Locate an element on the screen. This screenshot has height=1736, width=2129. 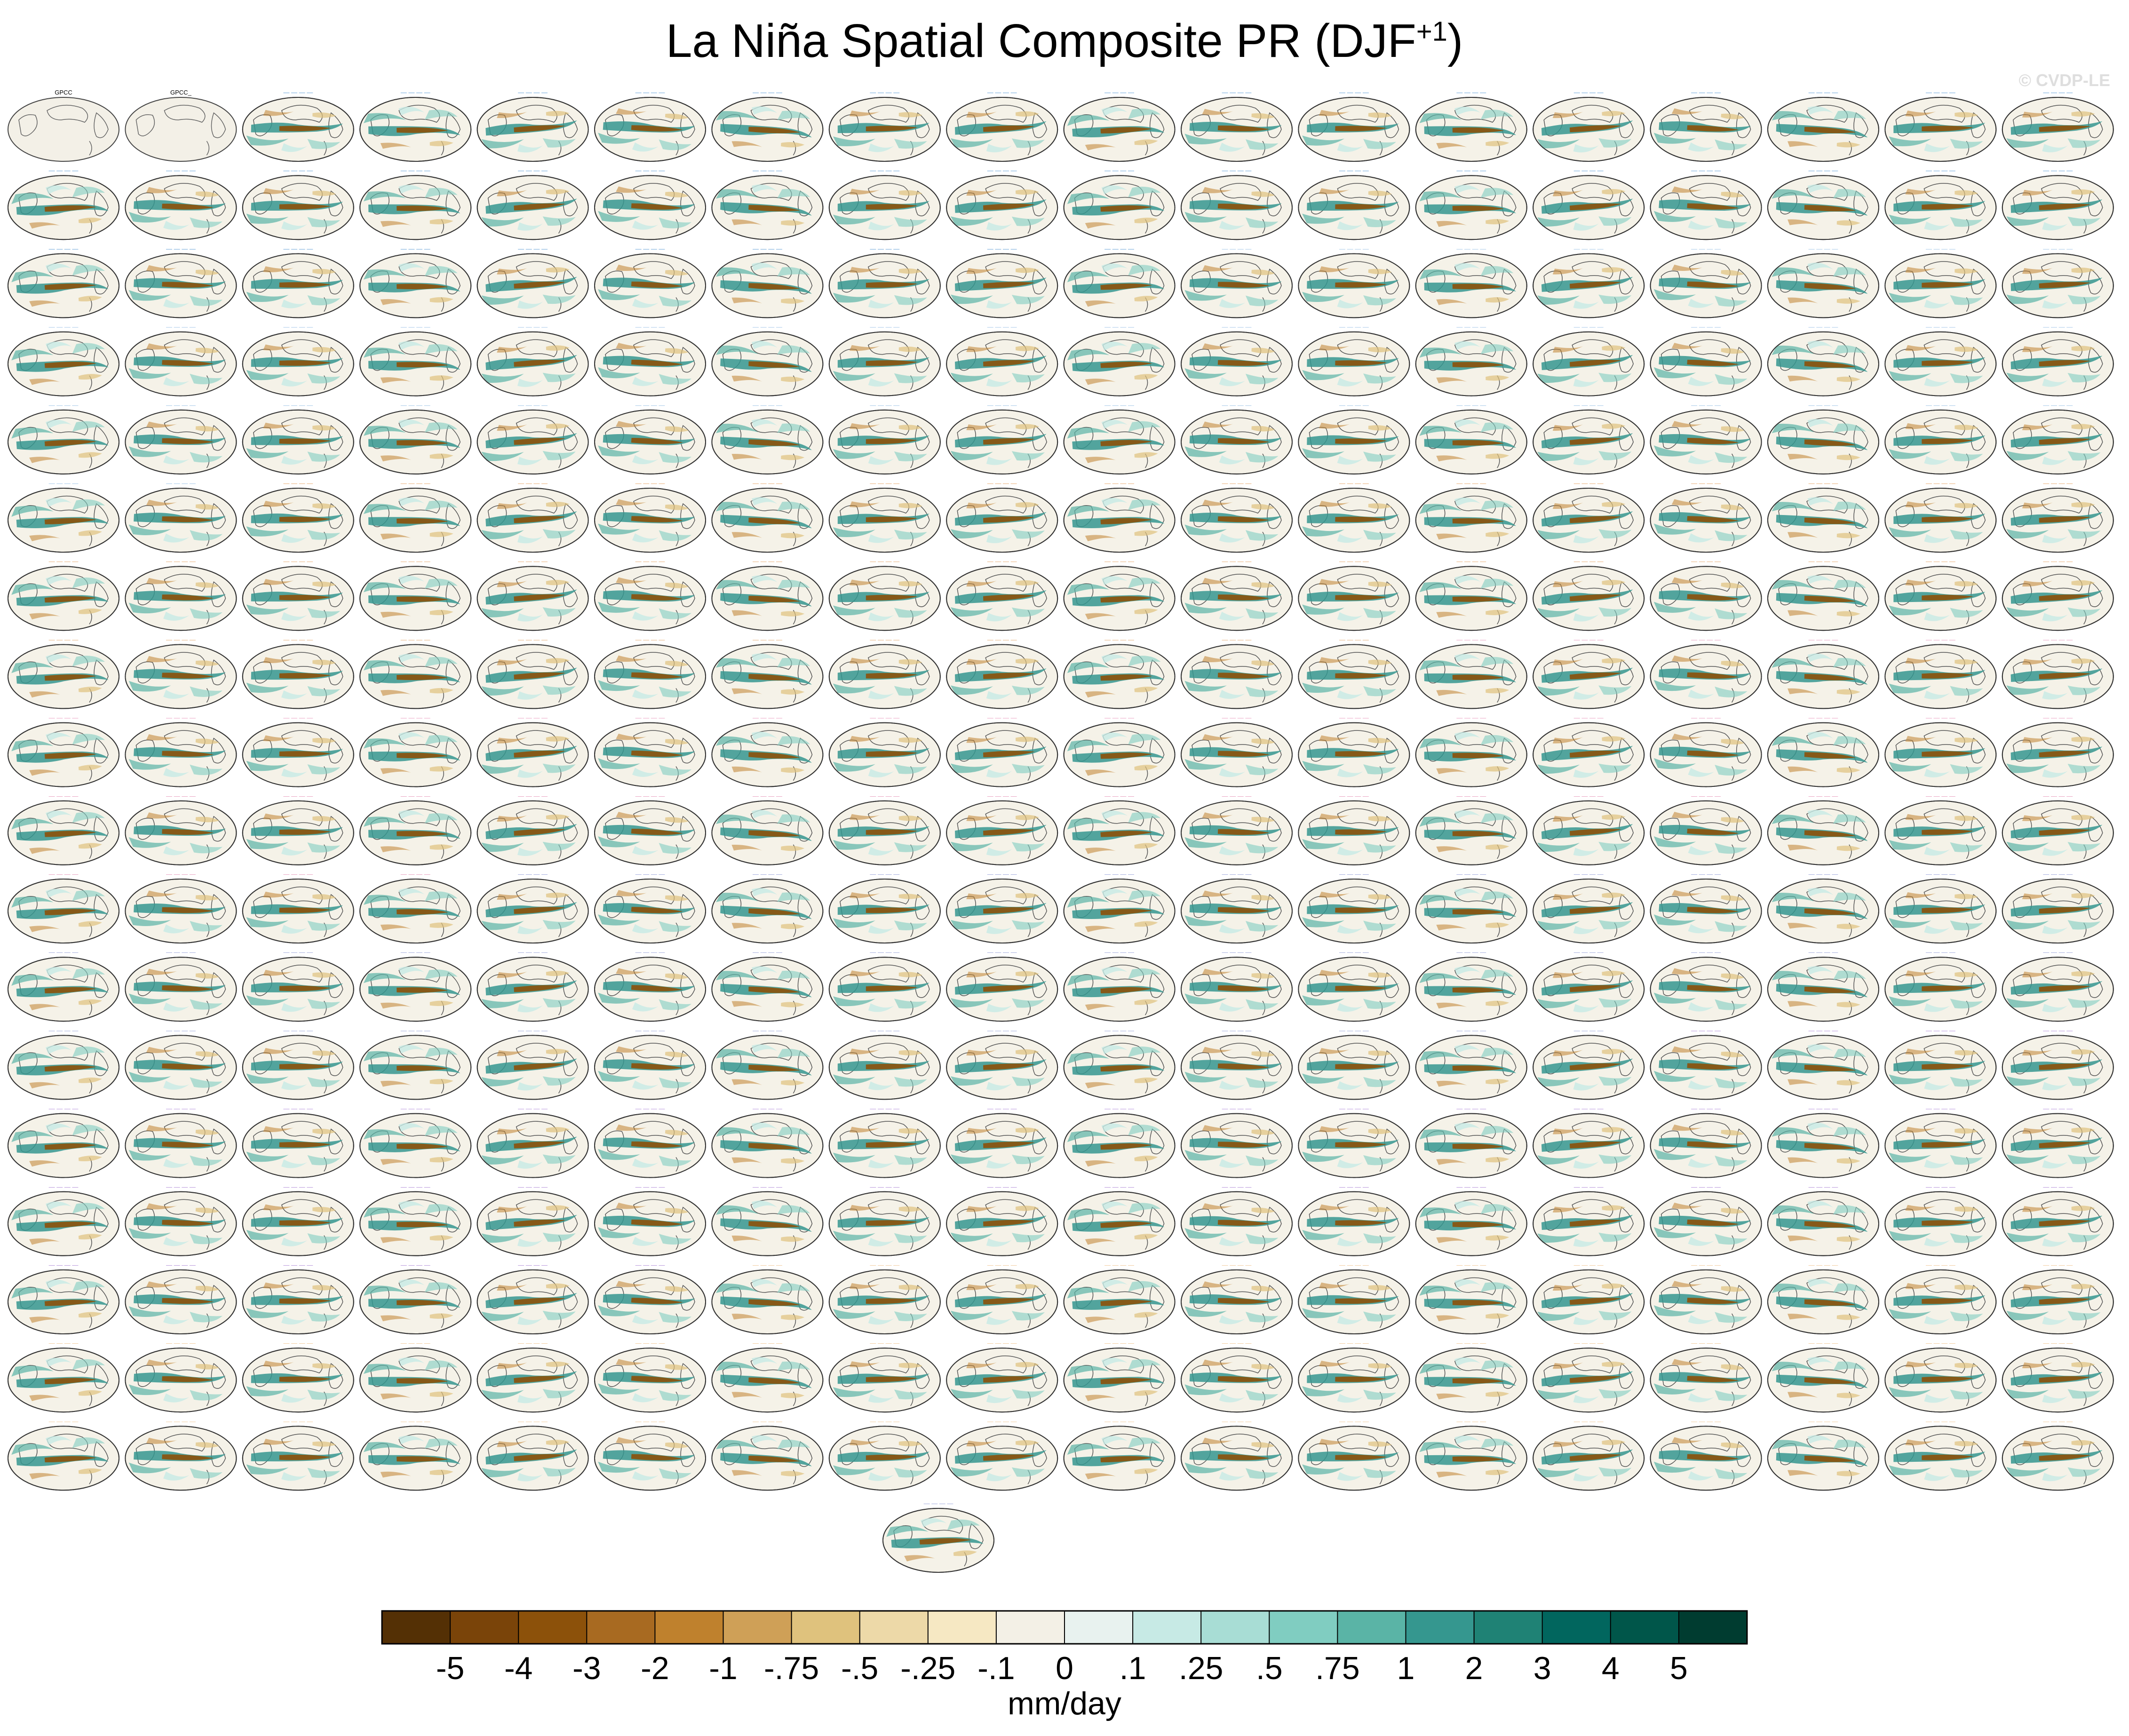
colorbar-tick-label: .1 is located at coordinates (1133, 1668).